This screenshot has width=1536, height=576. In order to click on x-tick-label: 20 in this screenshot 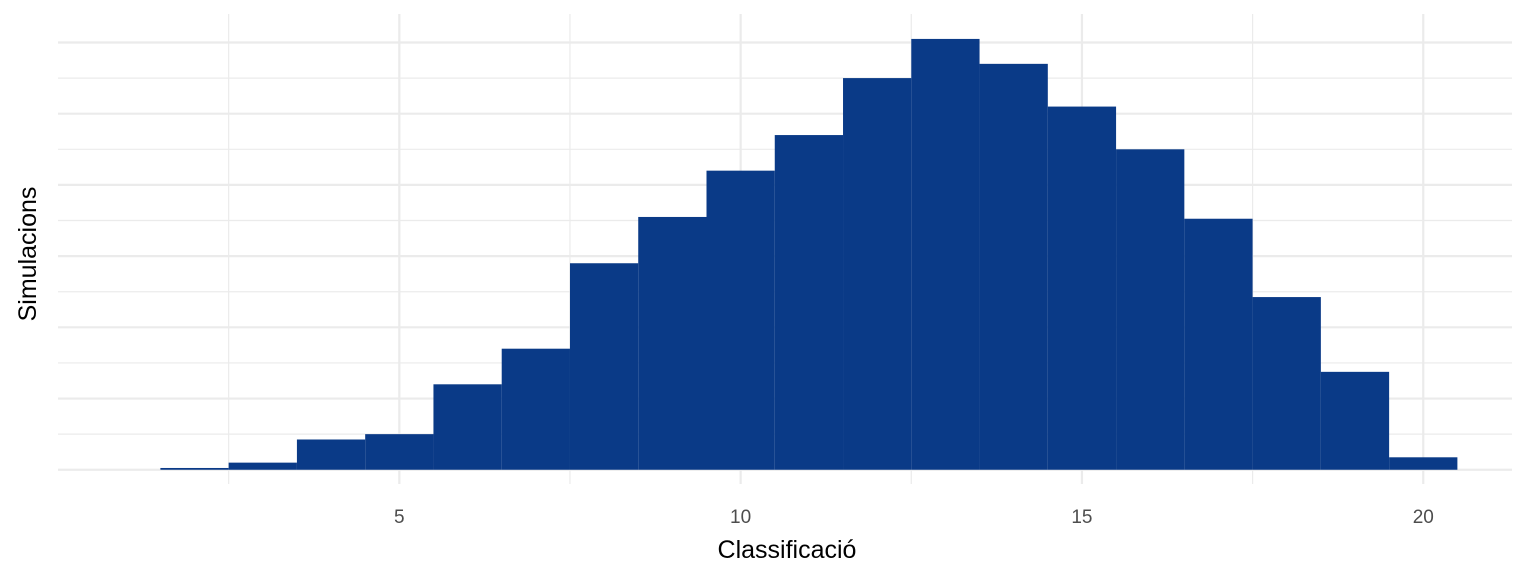, I will do `click(1423, 517)`.